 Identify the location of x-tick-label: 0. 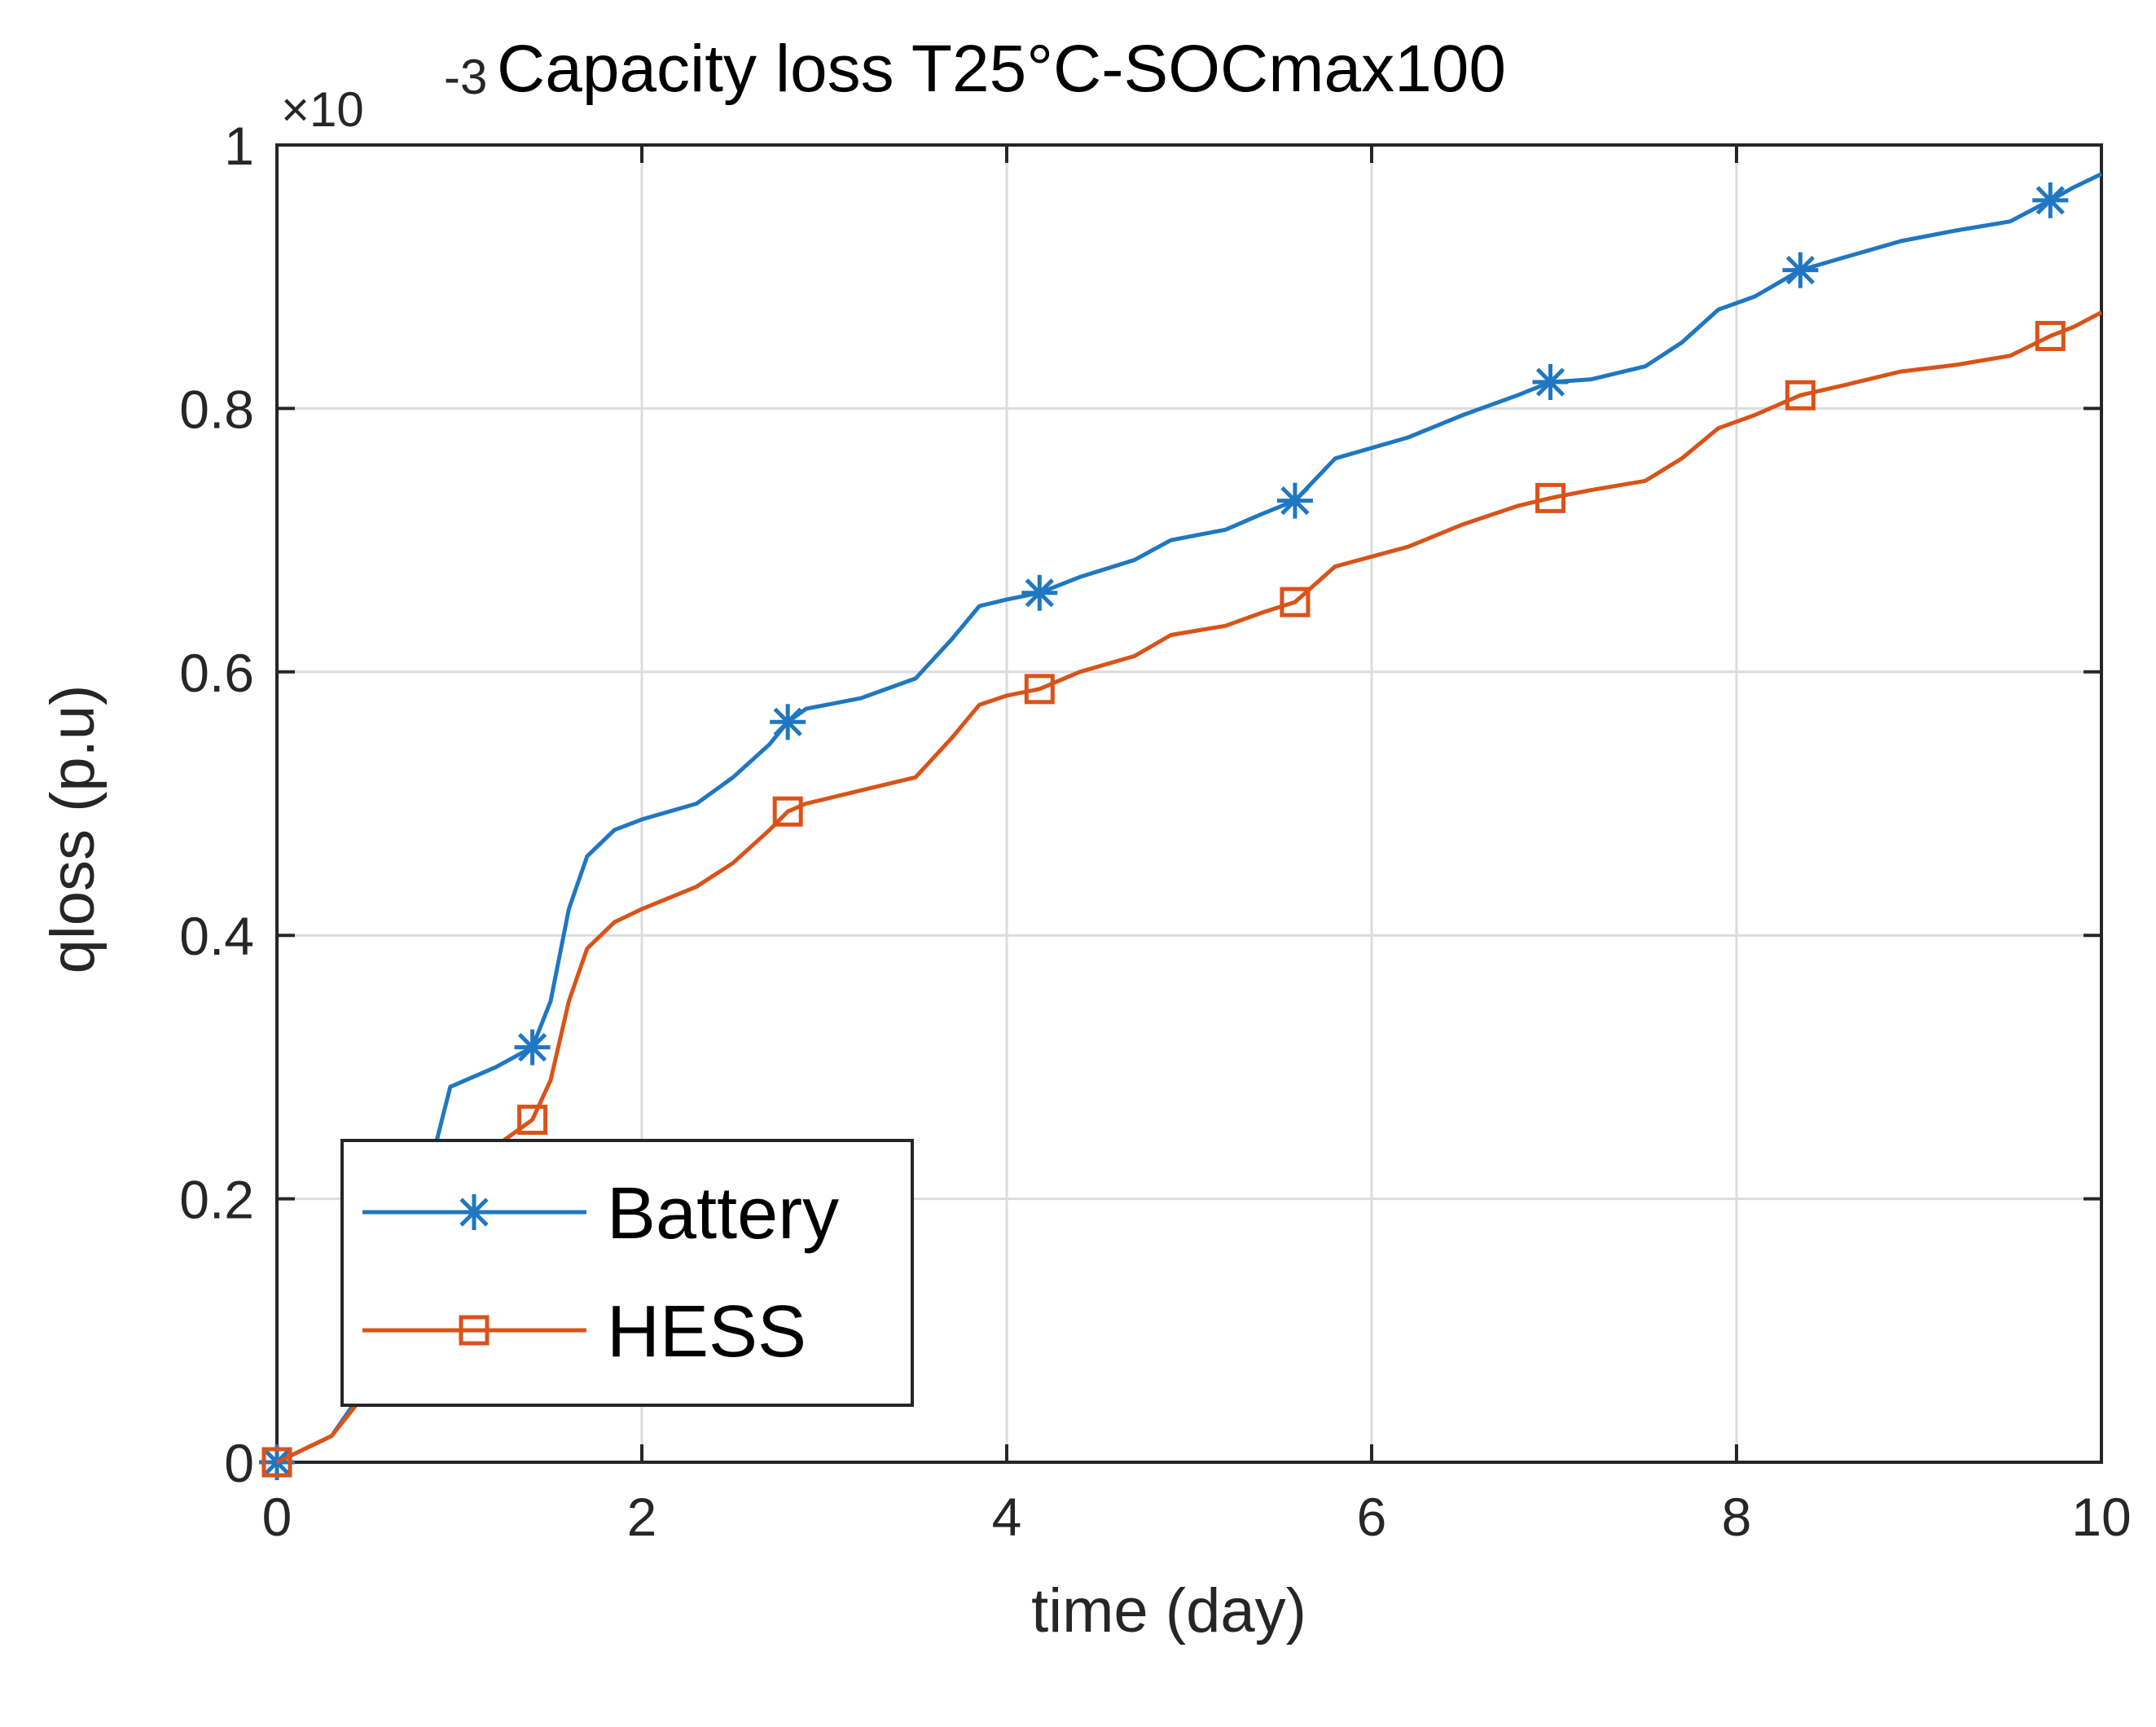
(277, 1517).